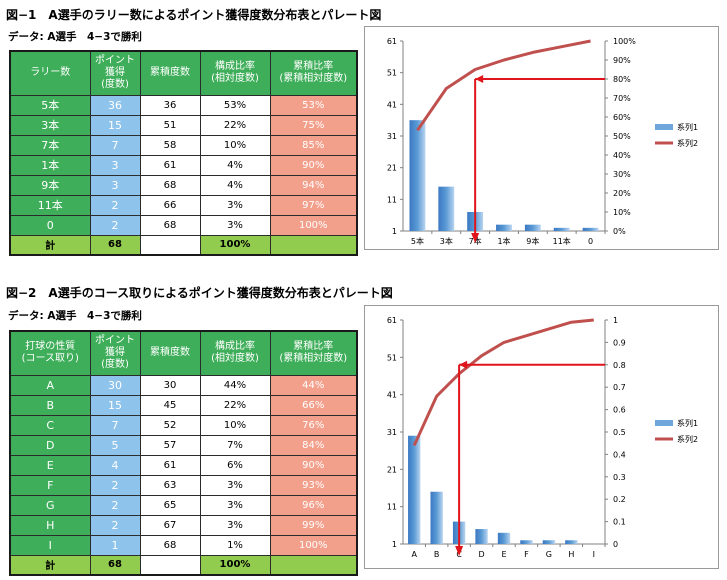 The height and width of the screenshot is (580, 727). I want to click on x-tick-label: E, so click(503, 554).